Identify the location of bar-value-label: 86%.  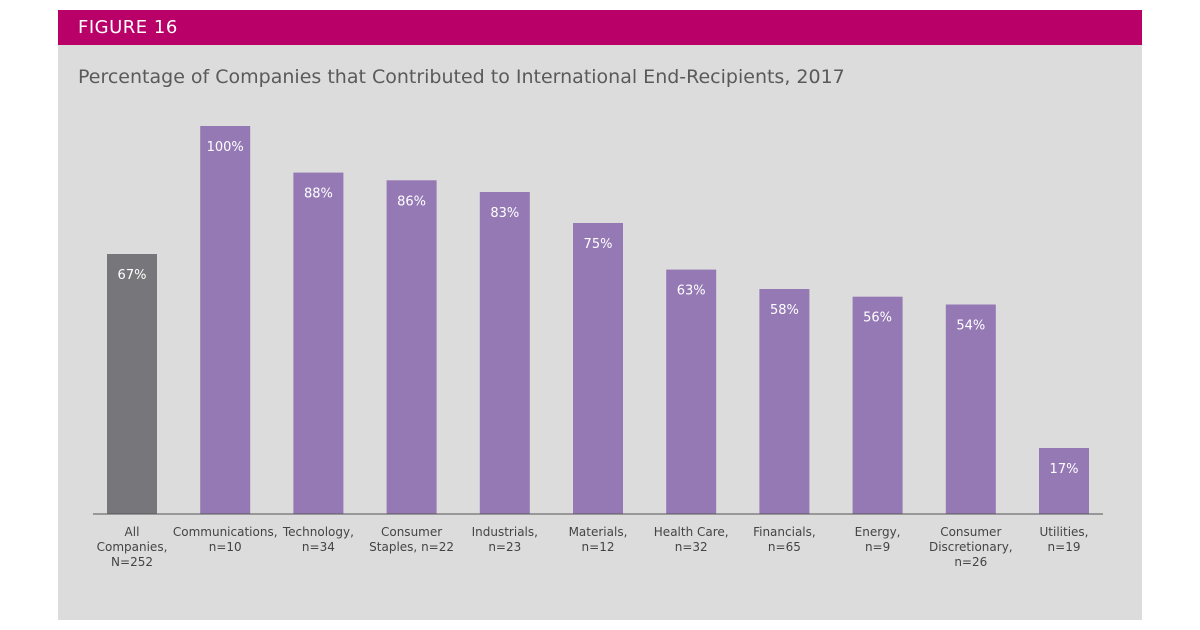
(411, 201).